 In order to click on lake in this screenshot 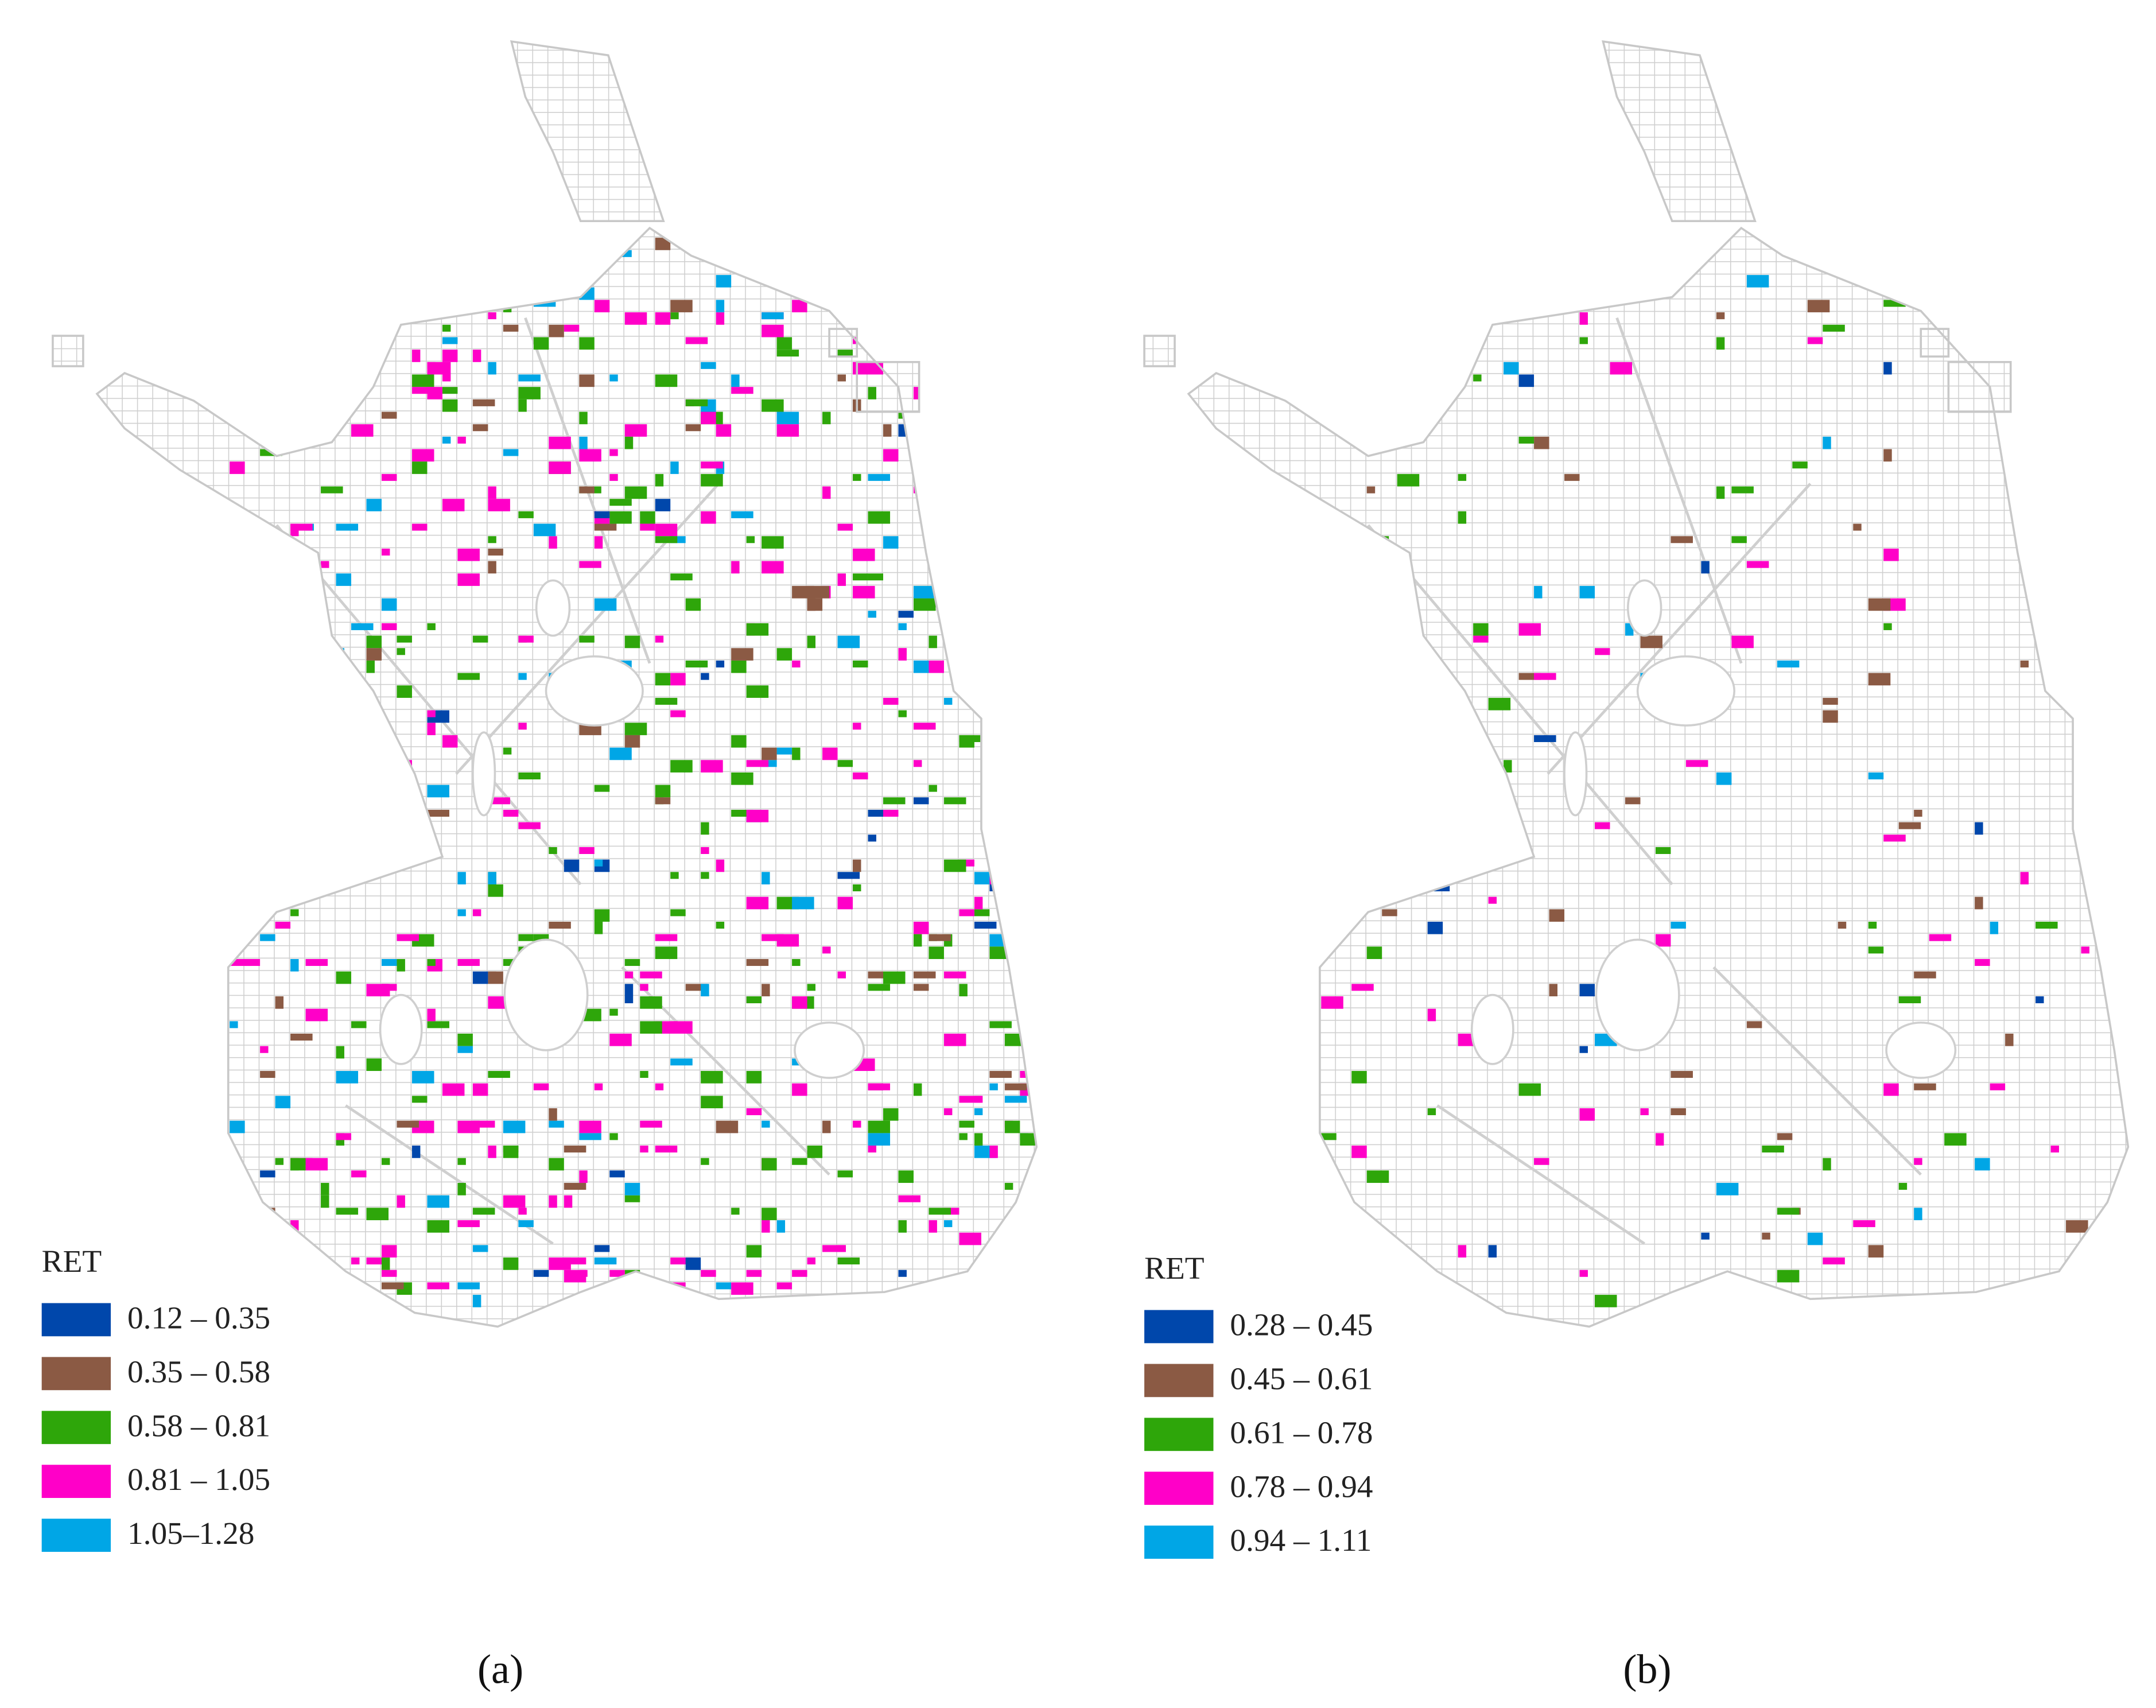, I will do `click(1644, 608)`.